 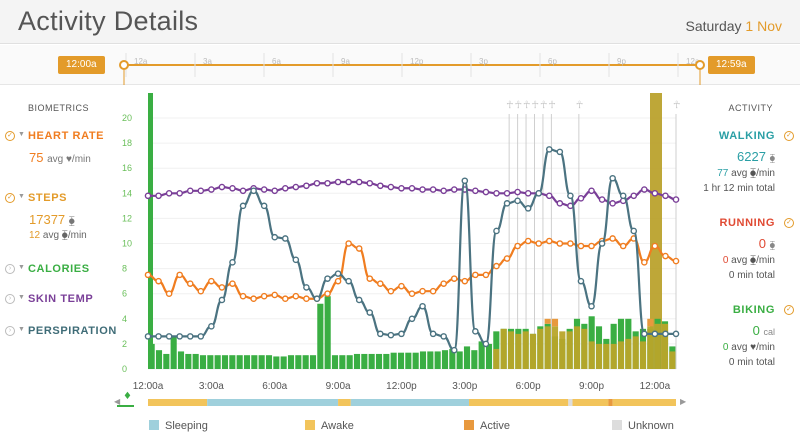 I want to click on time-range-selector: 12a 3a 6a 9a 12p 3p 6p 9p 12a 12:00a 12:59a, so click(x=400, y=65).